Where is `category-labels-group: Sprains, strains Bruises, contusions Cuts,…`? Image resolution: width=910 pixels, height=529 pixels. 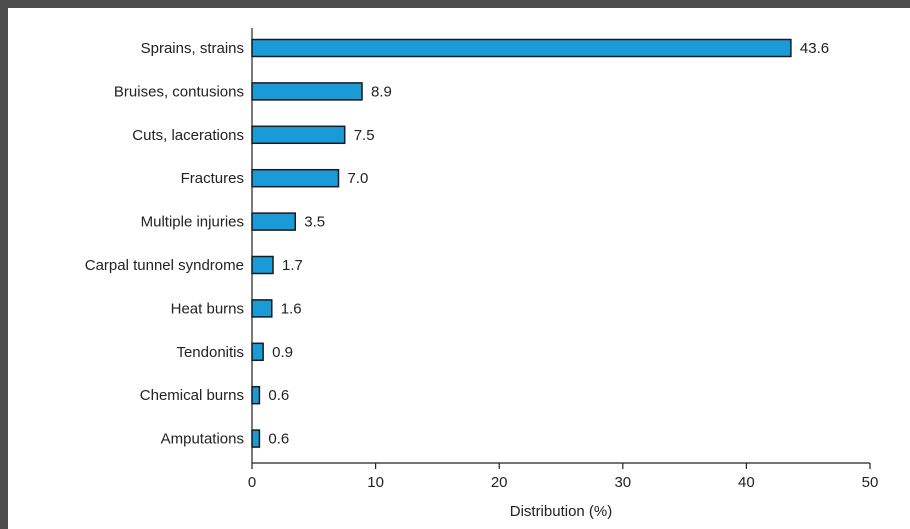
category-labels-group: Sprains, strains Bruises, contusions Cuts,… is located at coordinates (164, 244).